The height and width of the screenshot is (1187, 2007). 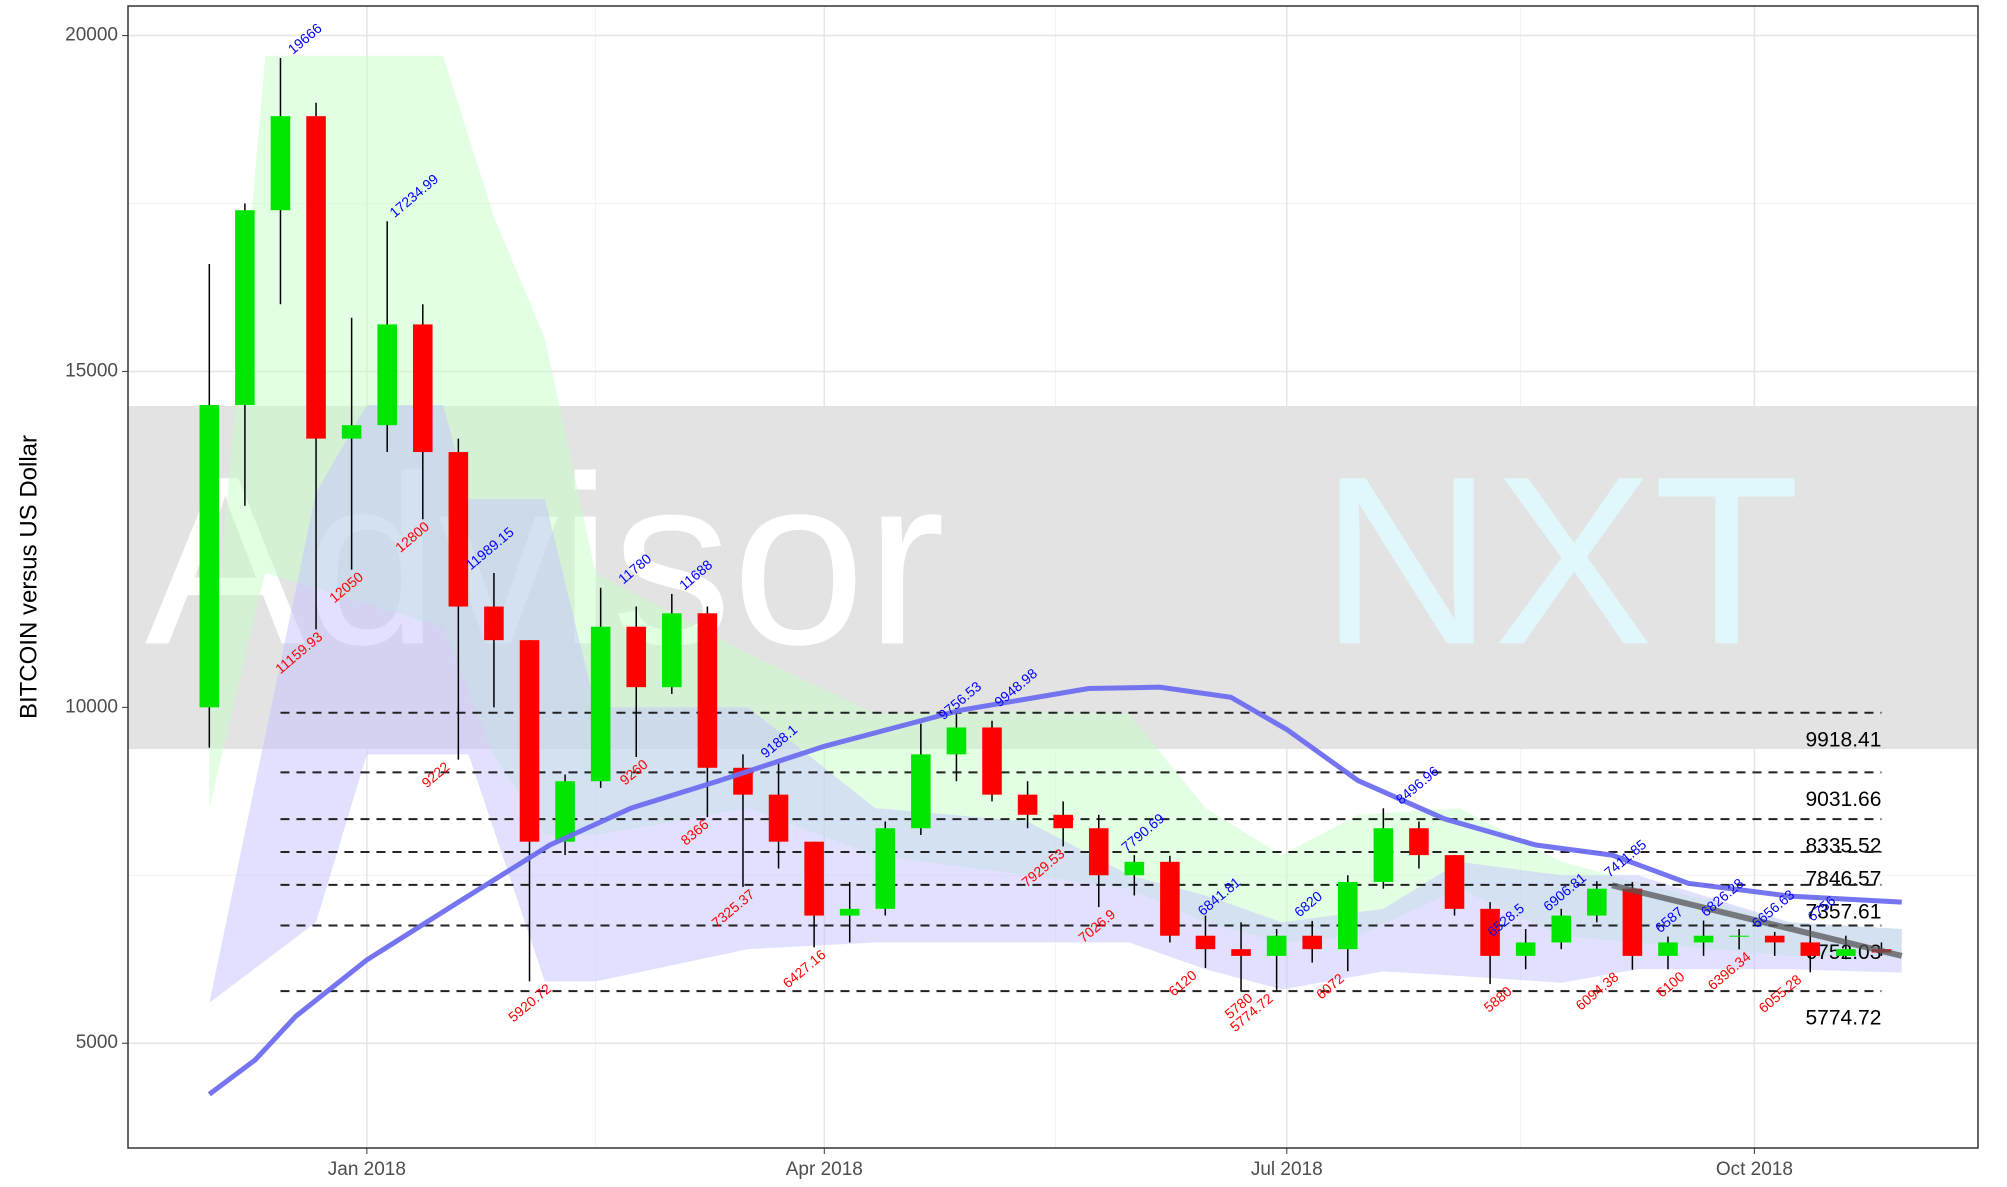 I want to click on y-axis-label: BITCOIN versus US Dollar, so click(x=28, y=577).